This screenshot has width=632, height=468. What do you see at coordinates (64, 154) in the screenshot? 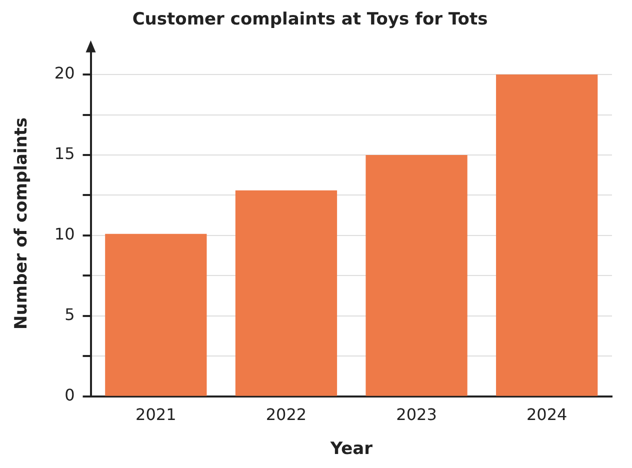
I see `y-tick-label: 15` at bounding box center [64, 154].